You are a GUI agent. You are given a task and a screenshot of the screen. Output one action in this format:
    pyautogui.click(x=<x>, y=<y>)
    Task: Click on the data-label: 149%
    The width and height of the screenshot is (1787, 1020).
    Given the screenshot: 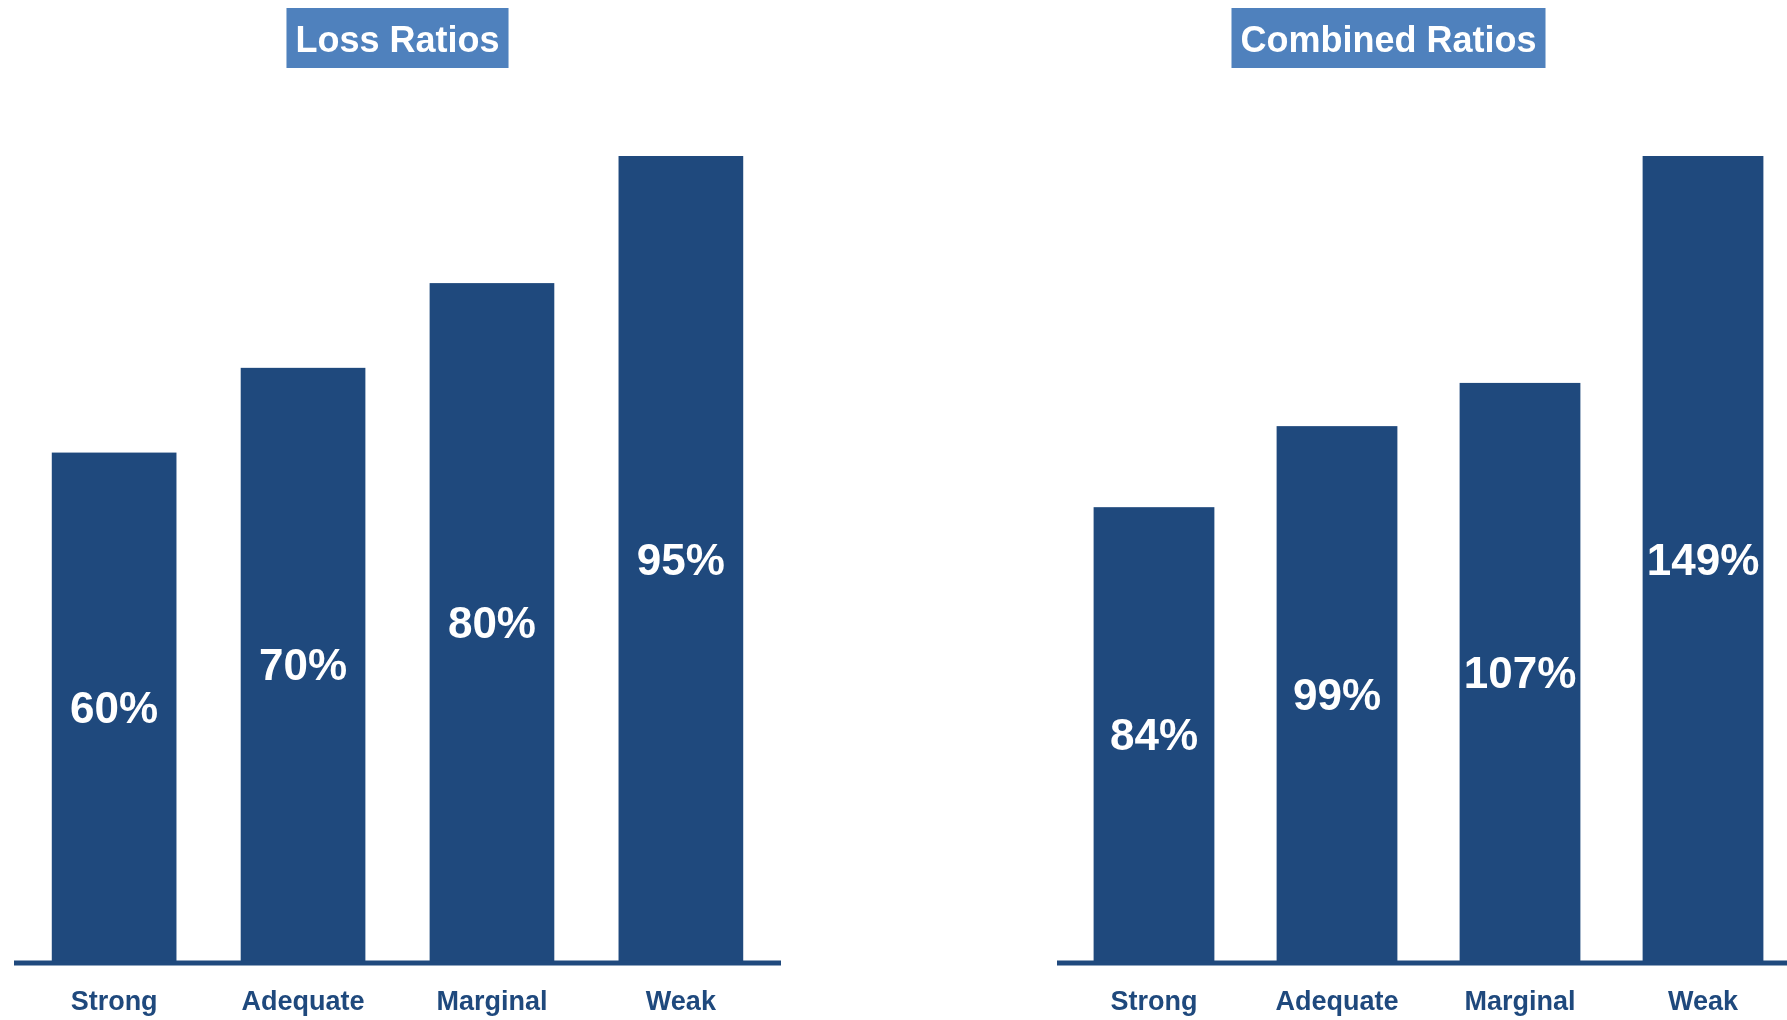 What is the action you would take?
    pyautogui.click(x=1703, y=559)
    